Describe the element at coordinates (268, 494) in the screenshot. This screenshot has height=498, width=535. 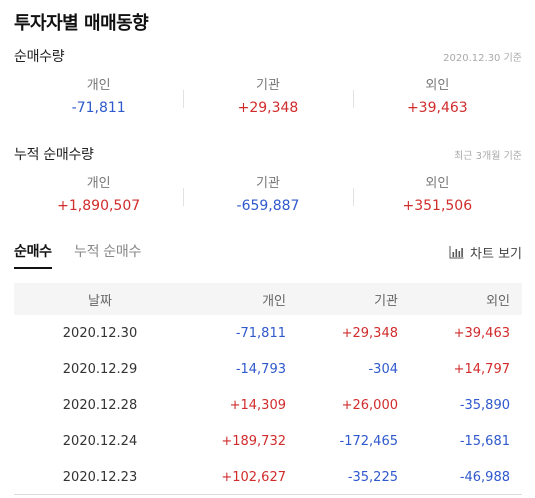
I see `table-bottom-divider` at that location.